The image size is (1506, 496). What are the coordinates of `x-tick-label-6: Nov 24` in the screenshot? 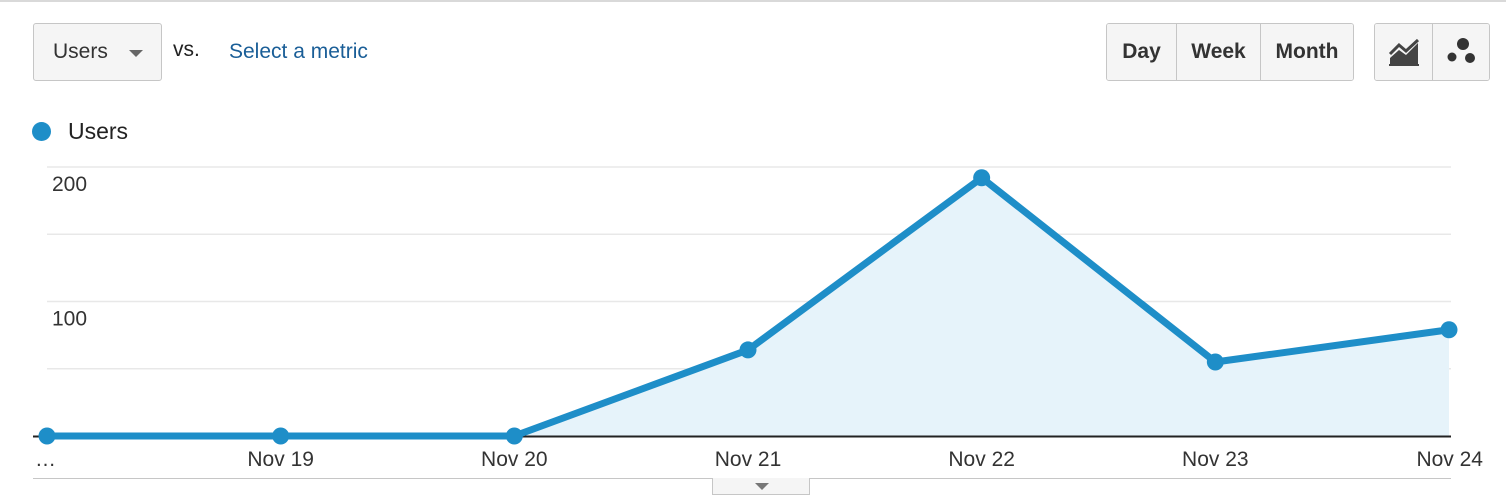 It's located at (1449, 459).